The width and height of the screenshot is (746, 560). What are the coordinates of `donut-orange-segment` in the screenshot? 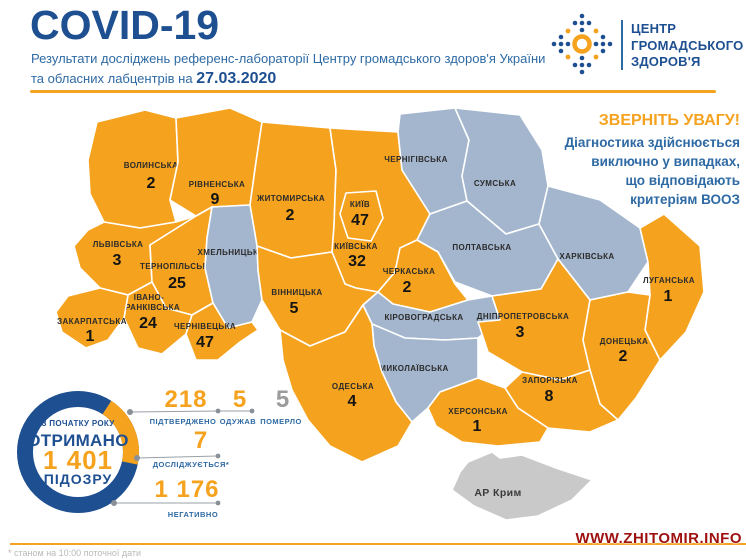 It's located at (120, 432).